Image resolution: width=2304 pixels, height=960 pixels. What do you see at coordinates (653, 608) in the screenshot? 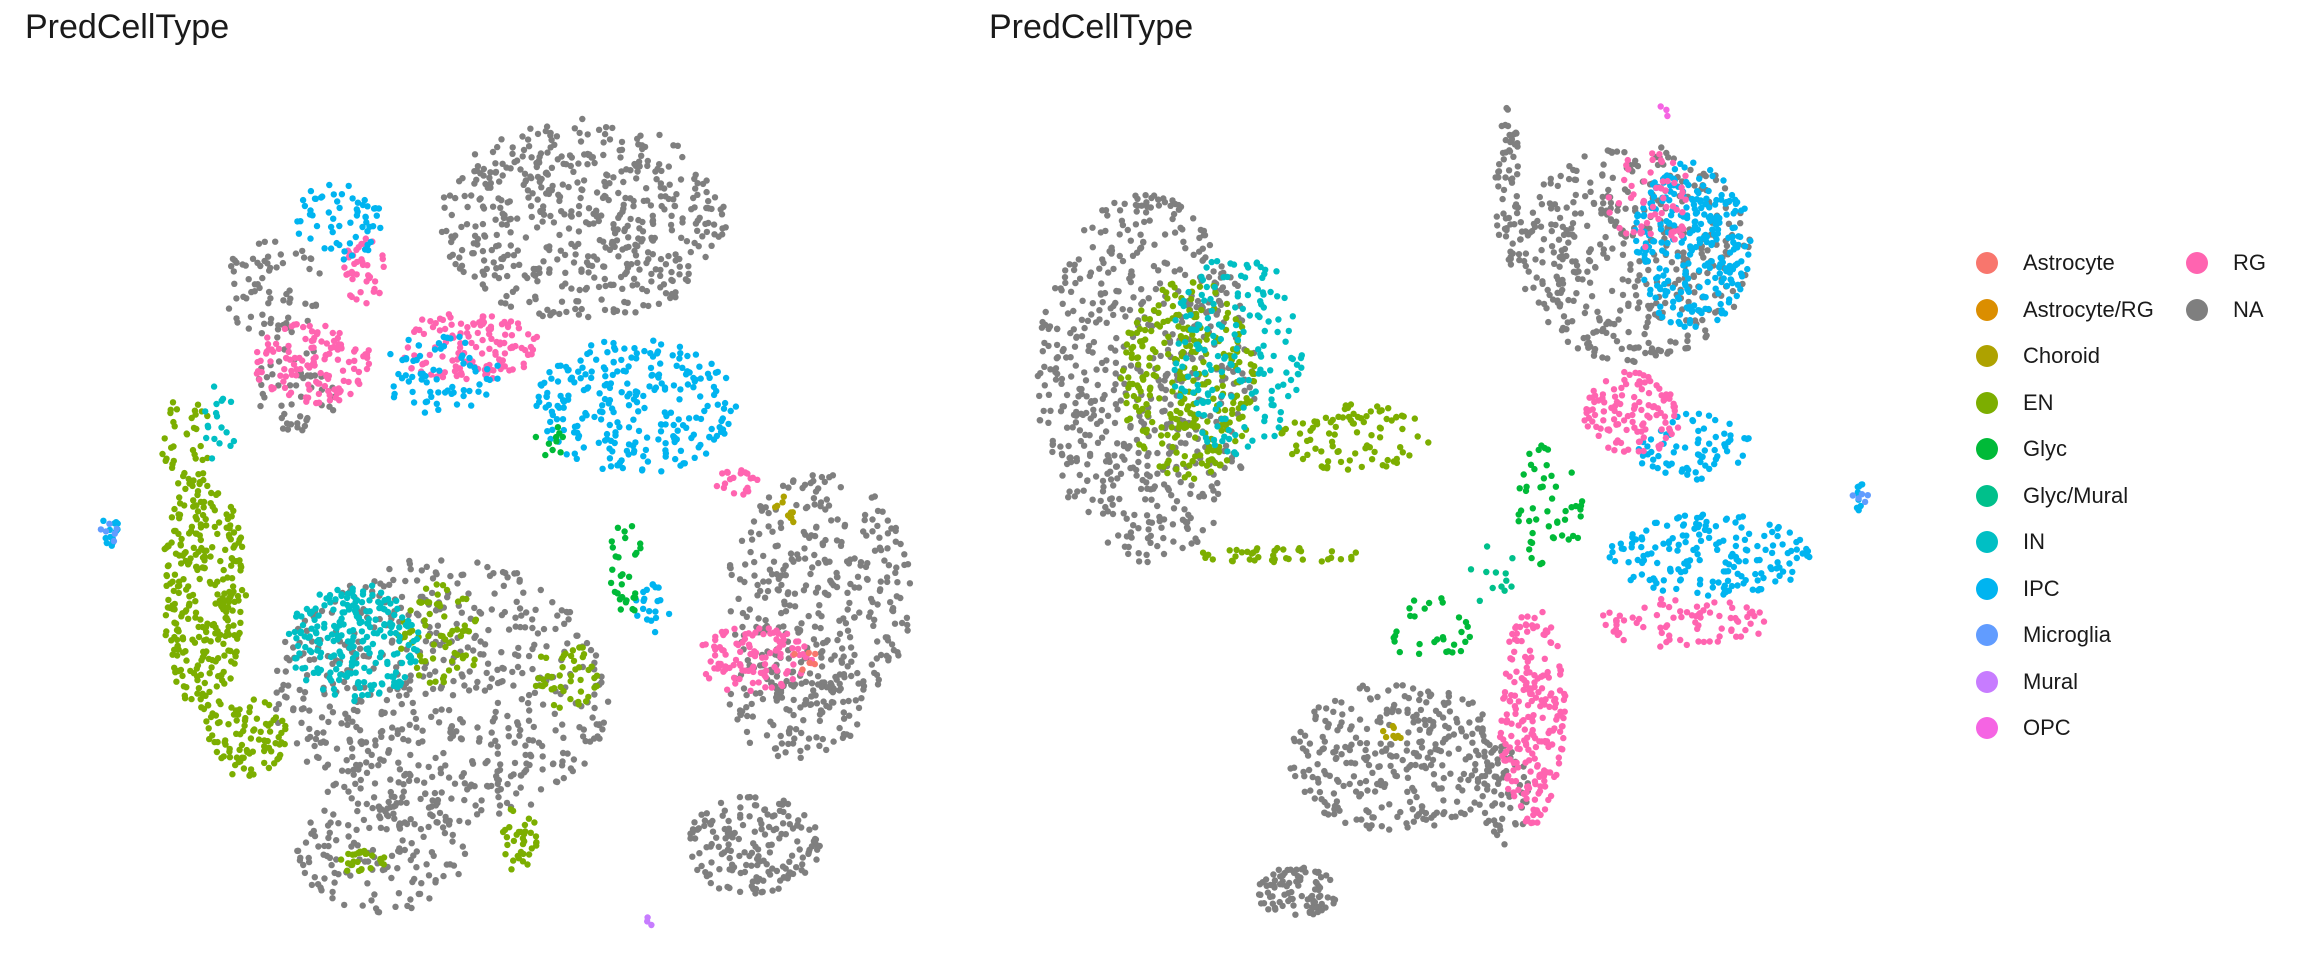
I see `cluster-ipc` at bounding box center [653, 608].